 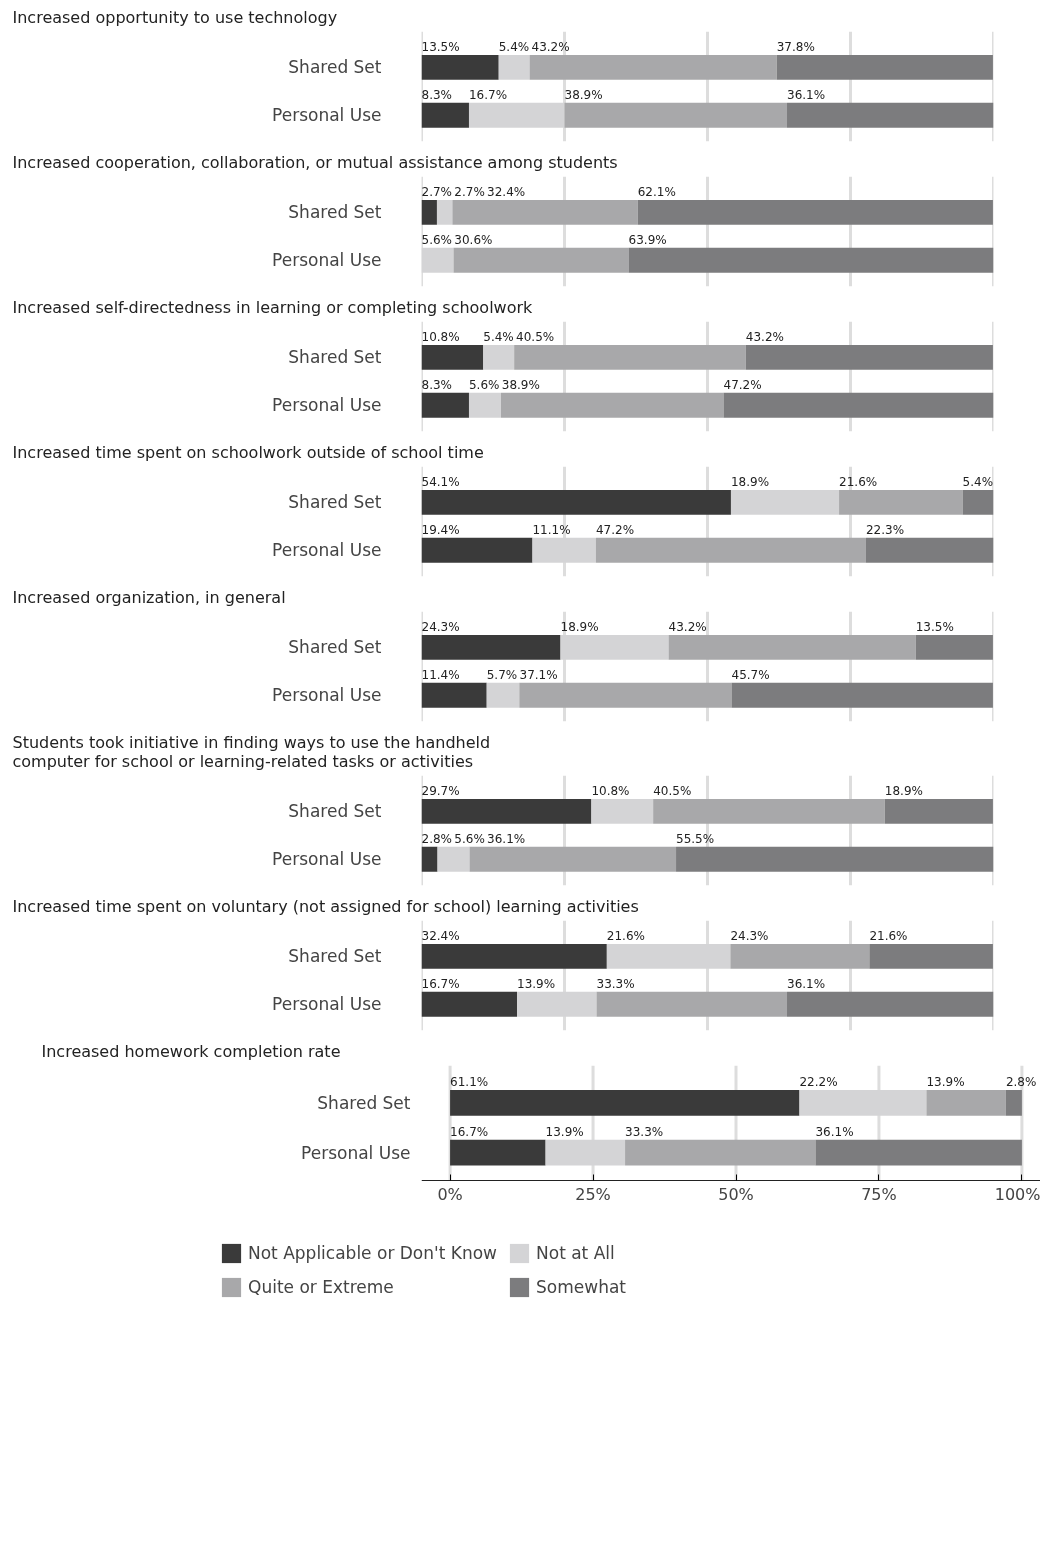 What do you see at coordinates (149, 597) in the screenshot?
I see `text: Increased organization, in general` at bounding box center [149, 597].